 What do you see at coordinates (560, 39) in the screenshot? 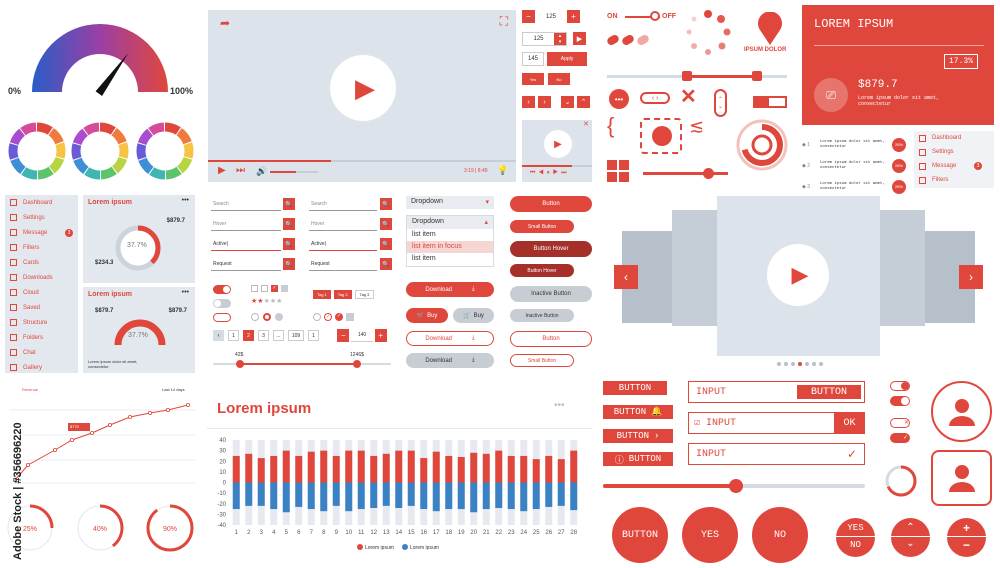
I see `spinner-arrows: ▴ ▾` at bounding box center [560, 39].